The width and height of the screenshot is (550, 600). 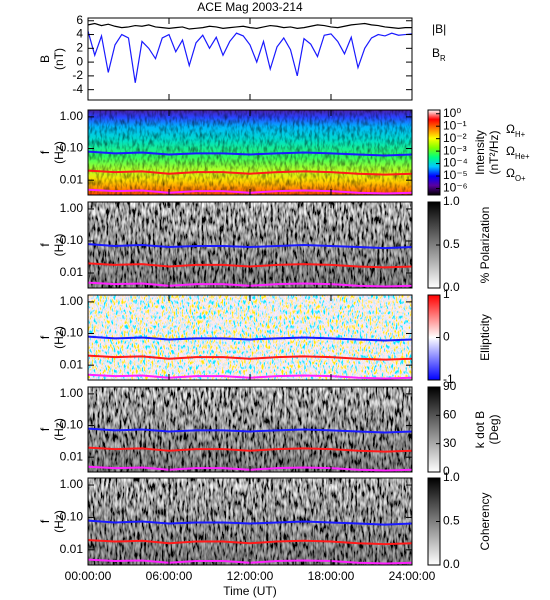 What do you see at coordinates (79, 61) in the screenshot?
I see `y-tick-label: 0` at bounding box center [79, 61].